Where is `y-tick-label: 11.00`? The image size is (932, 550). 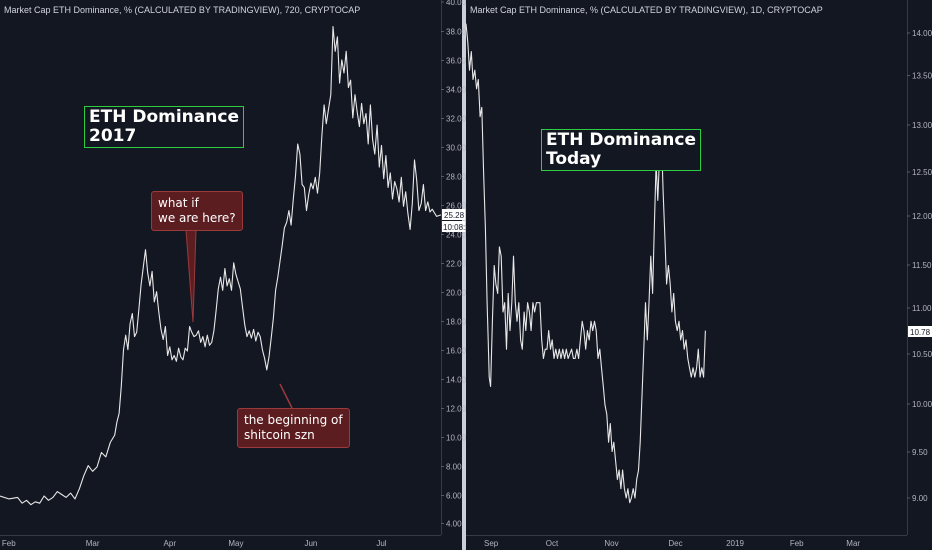 y-tick-label: 11.00 is located at coordinates (922, 308).